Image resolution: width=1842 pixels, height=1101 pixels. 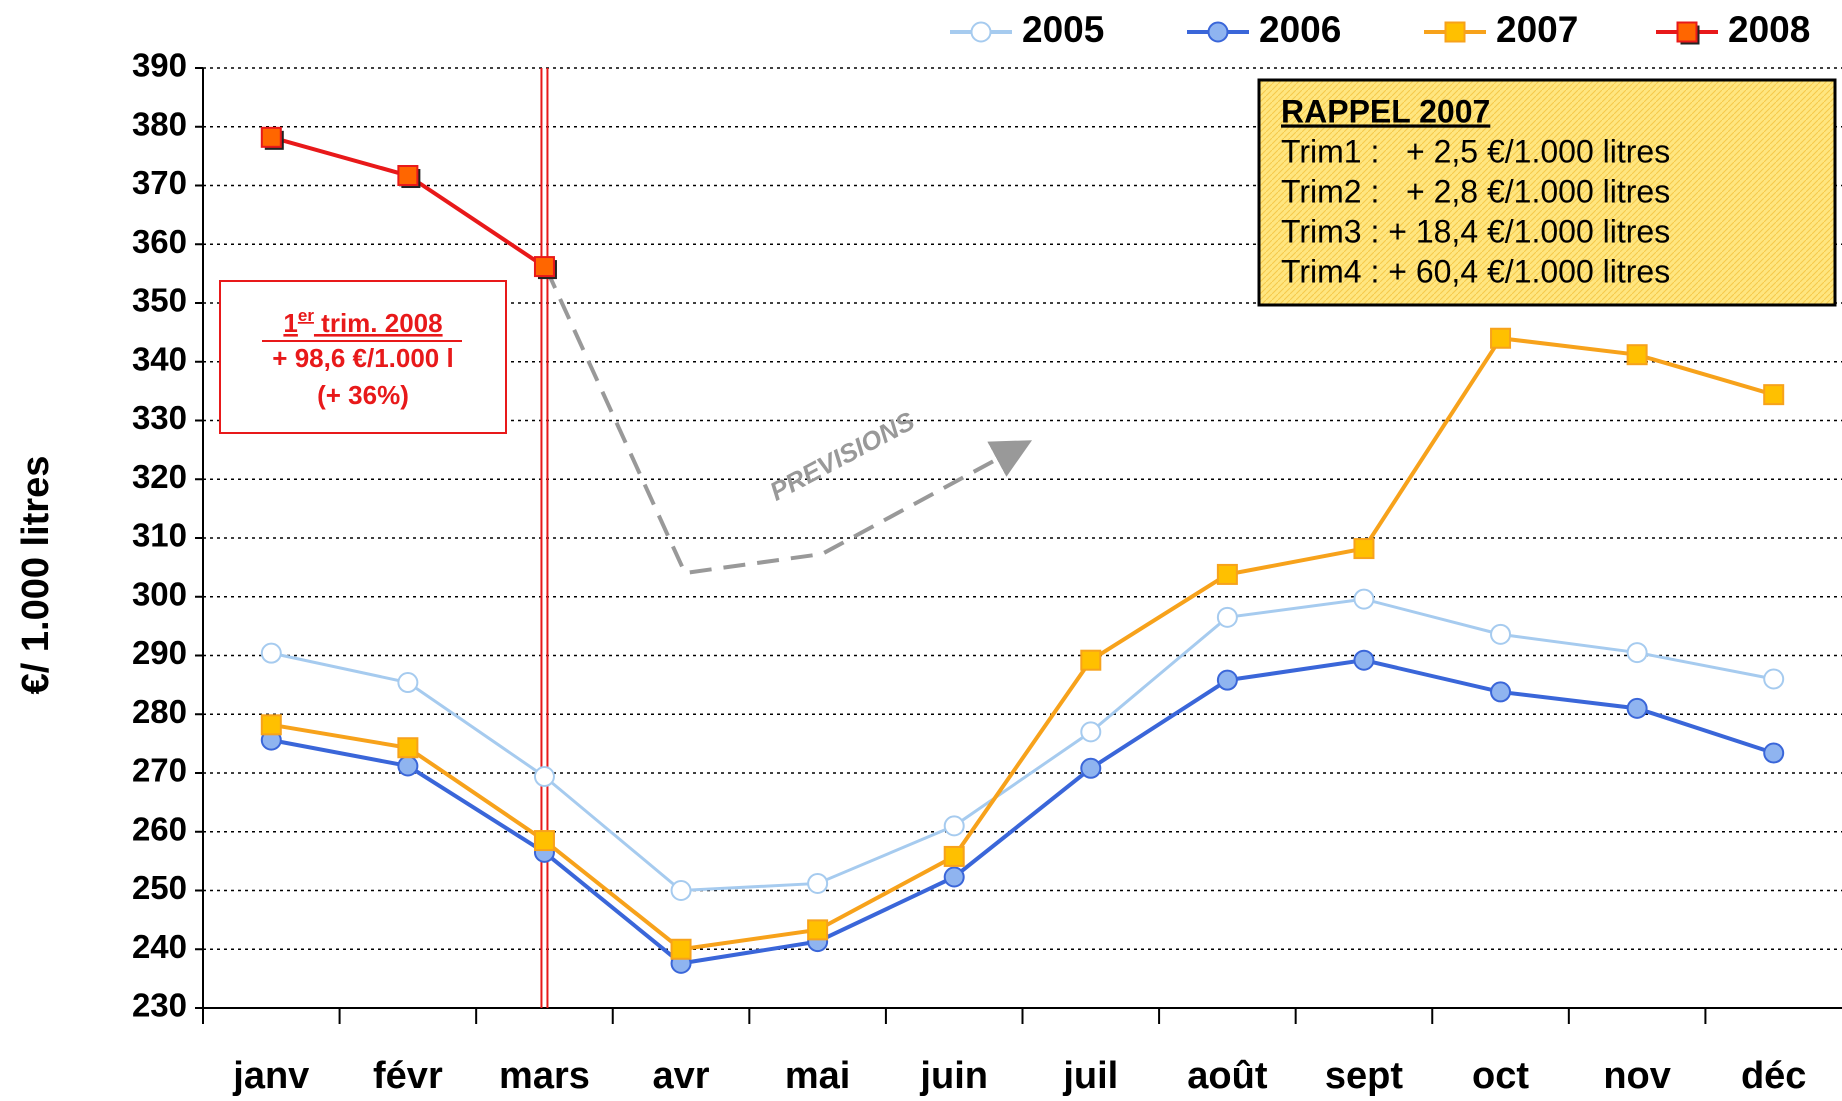 I want to click on series-line, so click(x=408, y=202).